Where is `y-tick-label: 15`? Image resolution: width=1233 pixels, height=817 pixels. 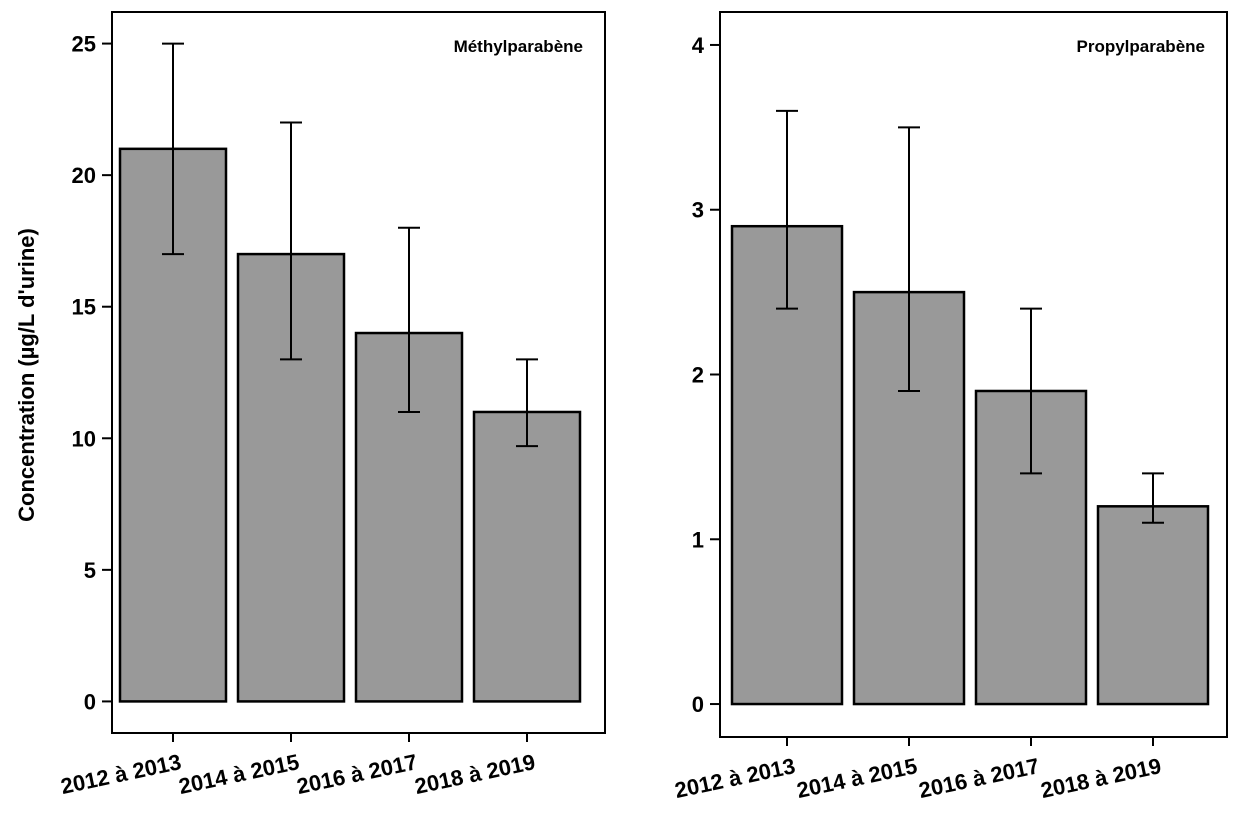 y-tick-label: 15 is located at coordinates (84, 307).